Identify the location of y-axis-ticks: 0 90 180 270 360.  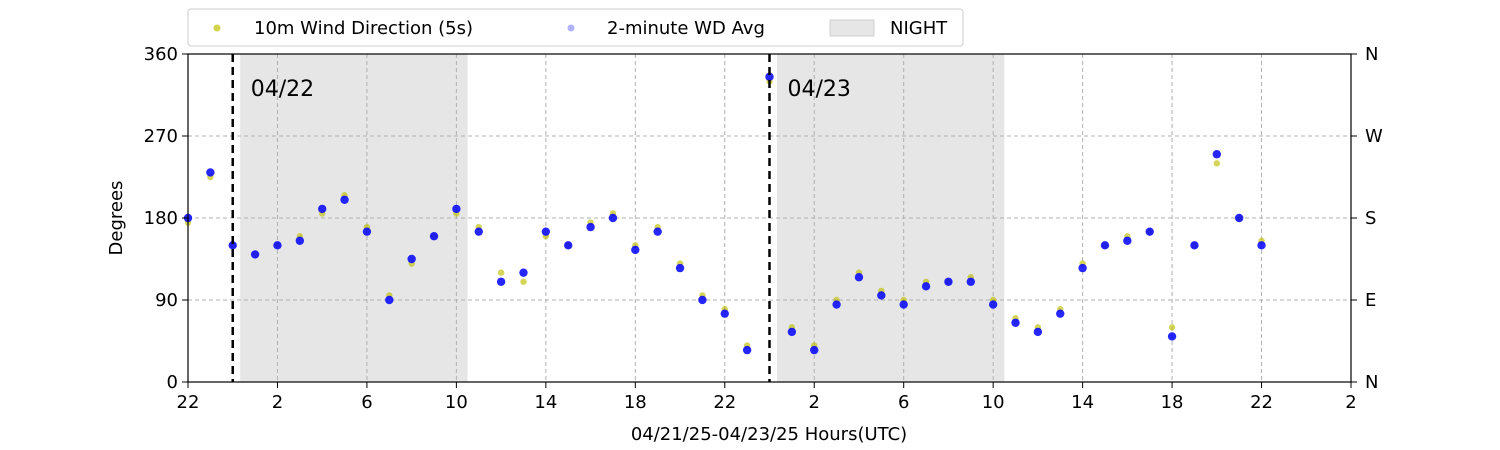
(166, 218).